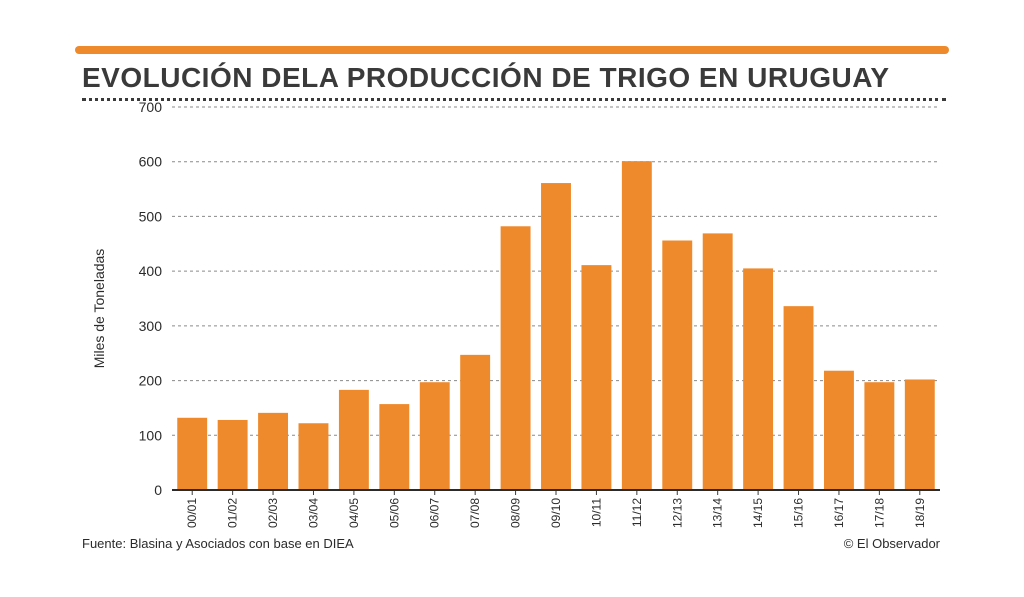 The image size is (1024, 597). What do you see at coordinates (151, 216) in the screenshot?
I see `y-tick-label: 500` at bounding box center [151, 216].